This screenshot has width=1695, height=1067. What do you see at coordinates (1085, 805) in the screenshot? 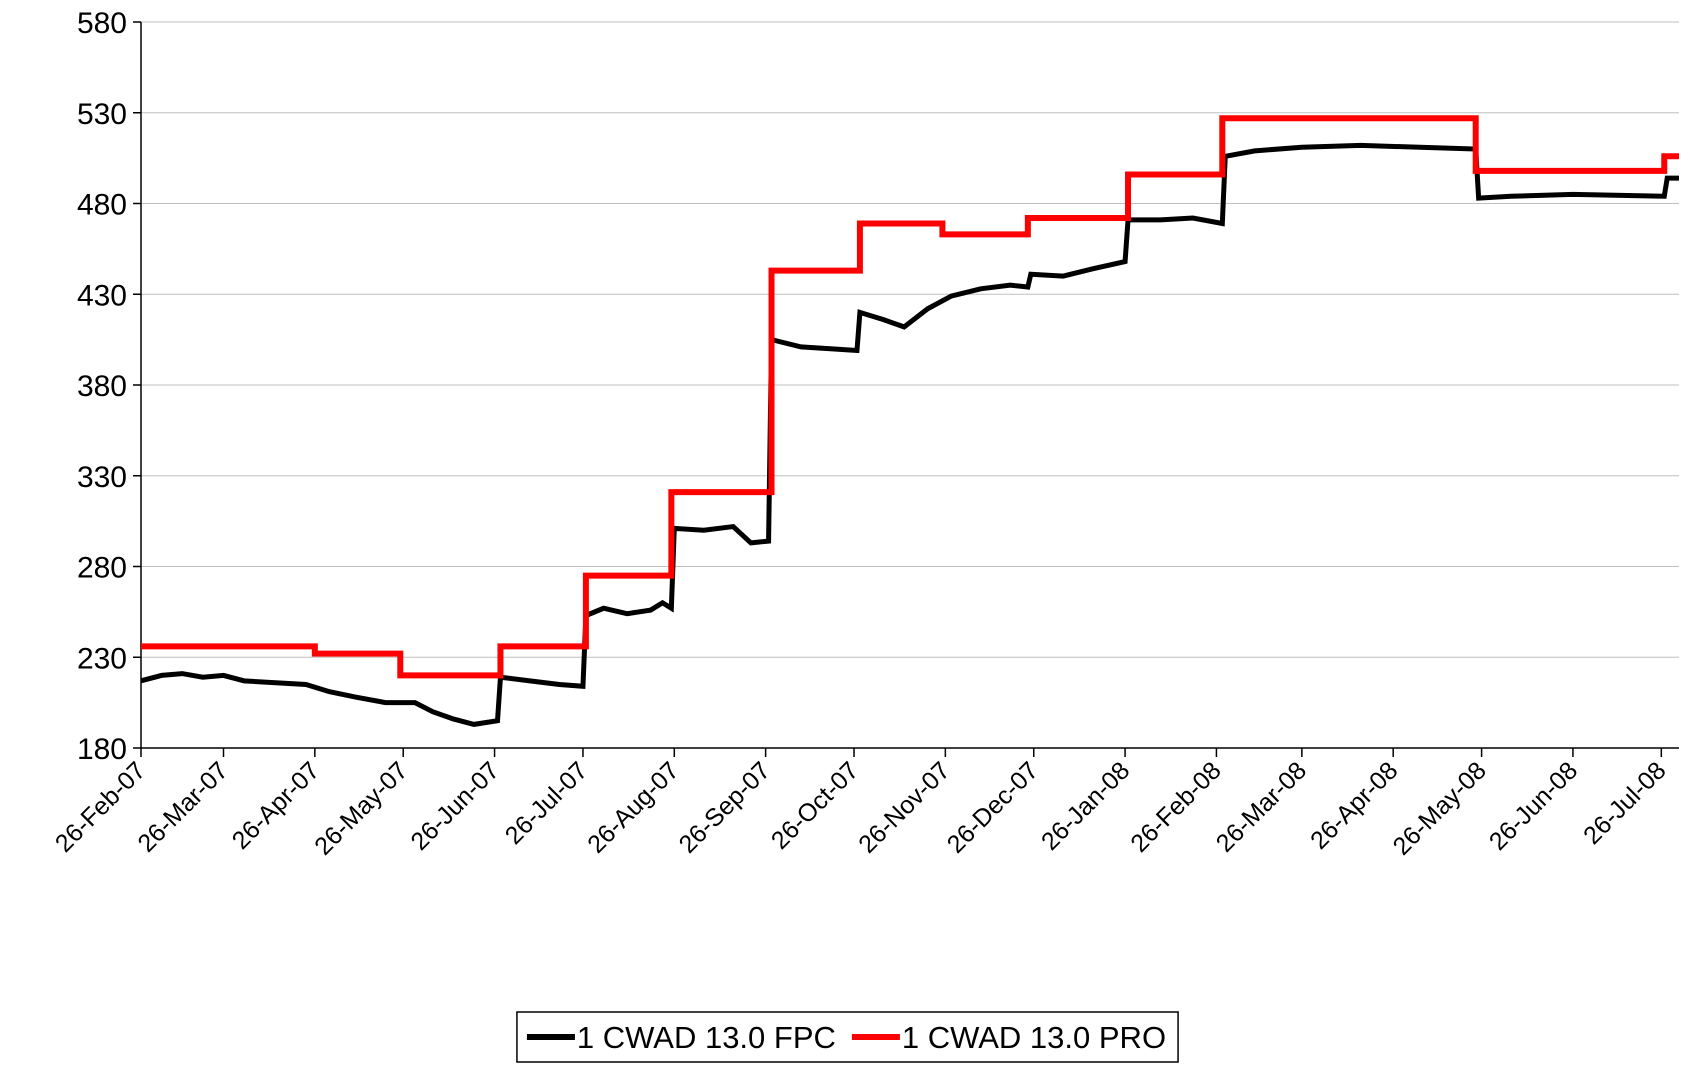
I see `x-tick-label: 26-Jan-08` at bounding box center [1085, 805].